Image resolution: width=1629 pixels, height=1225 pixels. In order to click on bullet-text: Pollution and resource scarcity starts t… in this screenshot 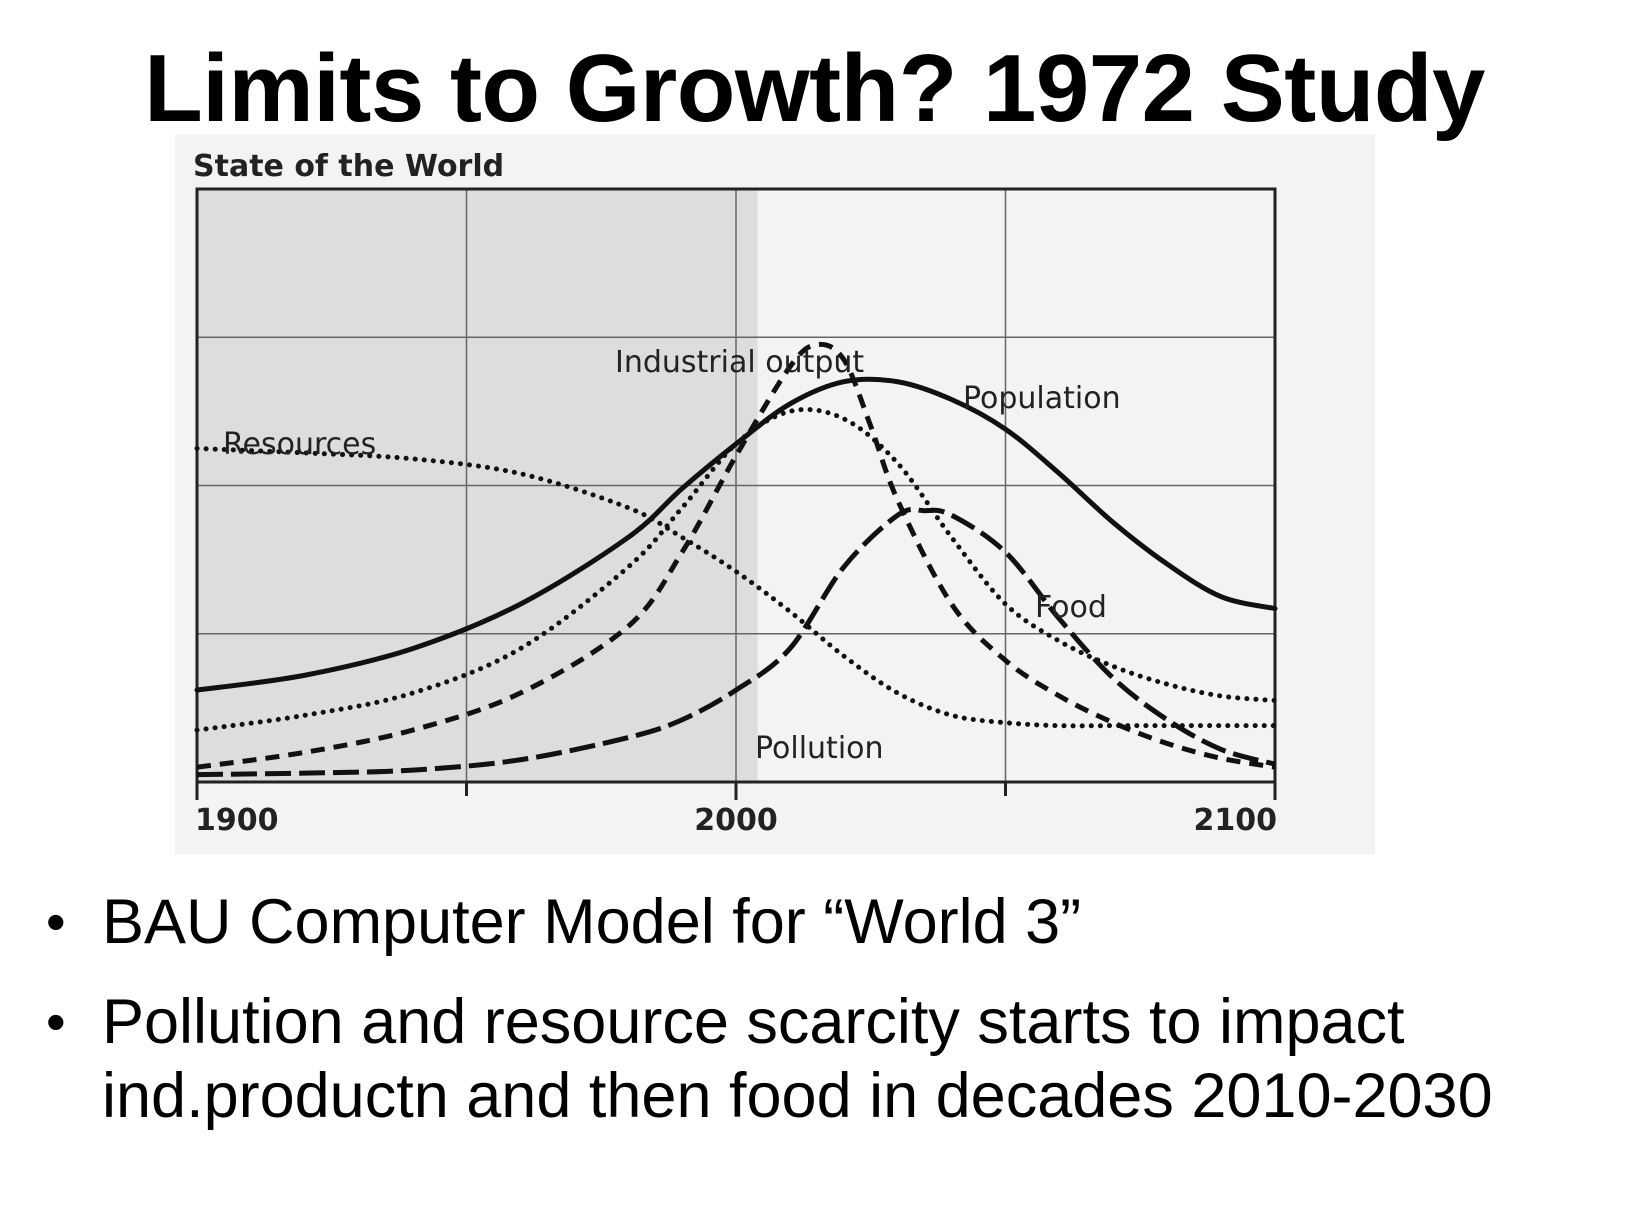, I will do `click(797, 1059)`.